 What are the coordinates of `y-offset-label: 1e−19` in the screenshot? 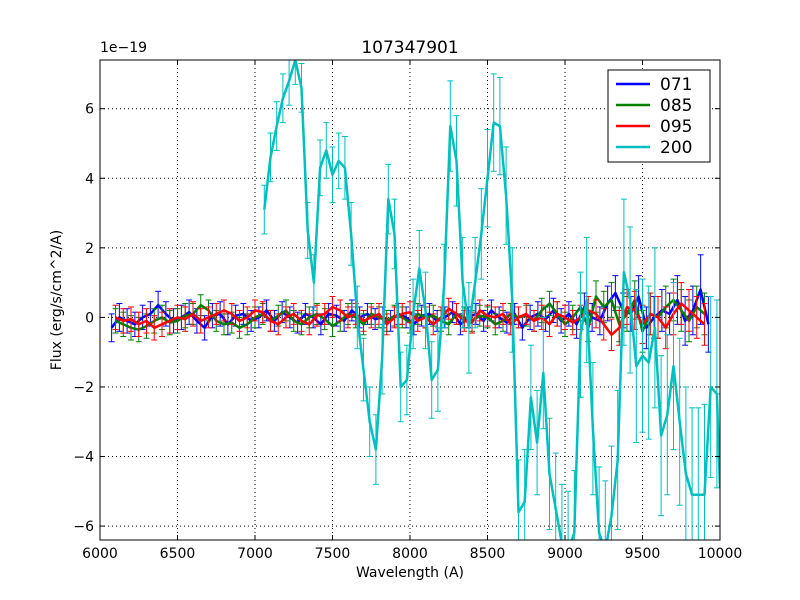 It's located at (123, 48).